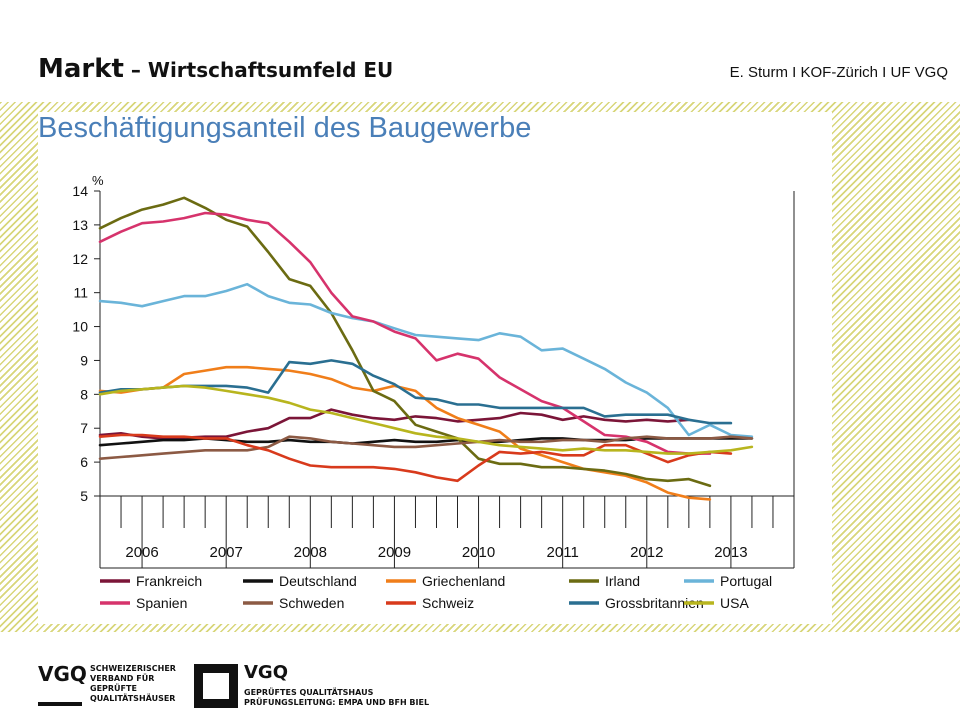 The width and height of the screenshot is (960, 720). What do you see at coordinates (225, 552) in the screenshot?
I see `x-year-label: 2007` at bounding box center [225, 552].